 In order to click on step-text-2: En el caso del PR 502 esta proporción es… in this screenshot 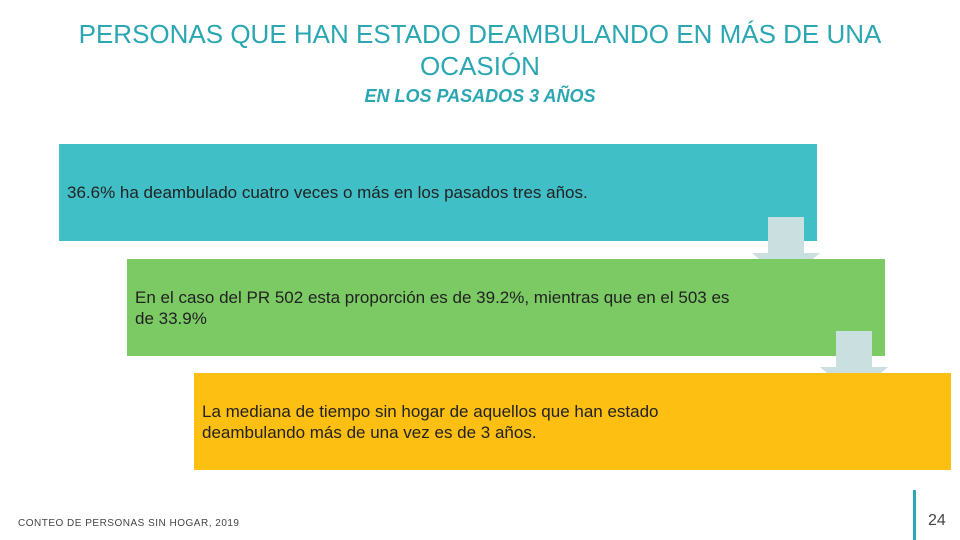, I will do `click(432, 307)`.